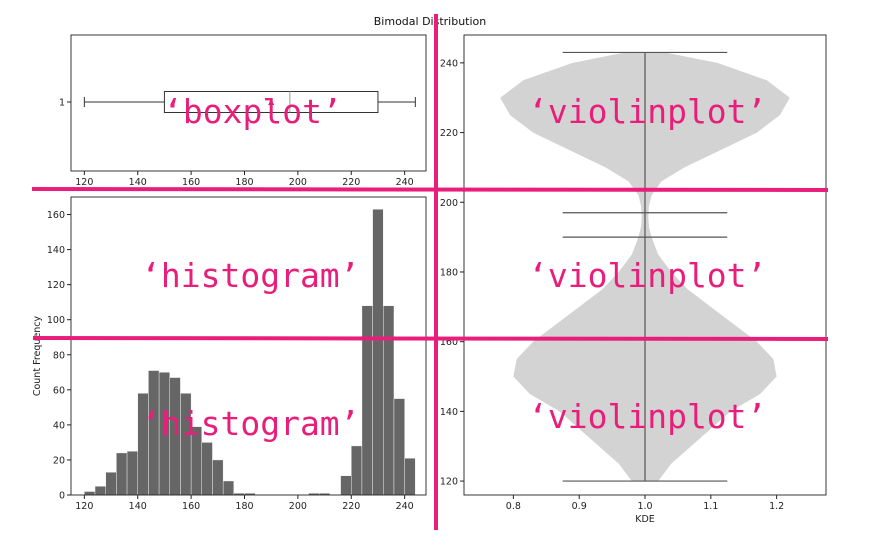  What do you see at coordinates (250, 275) in the screenshot?
I see `annotation-histogram-mid: ‘histogram’` at bounding box center [250, 275].